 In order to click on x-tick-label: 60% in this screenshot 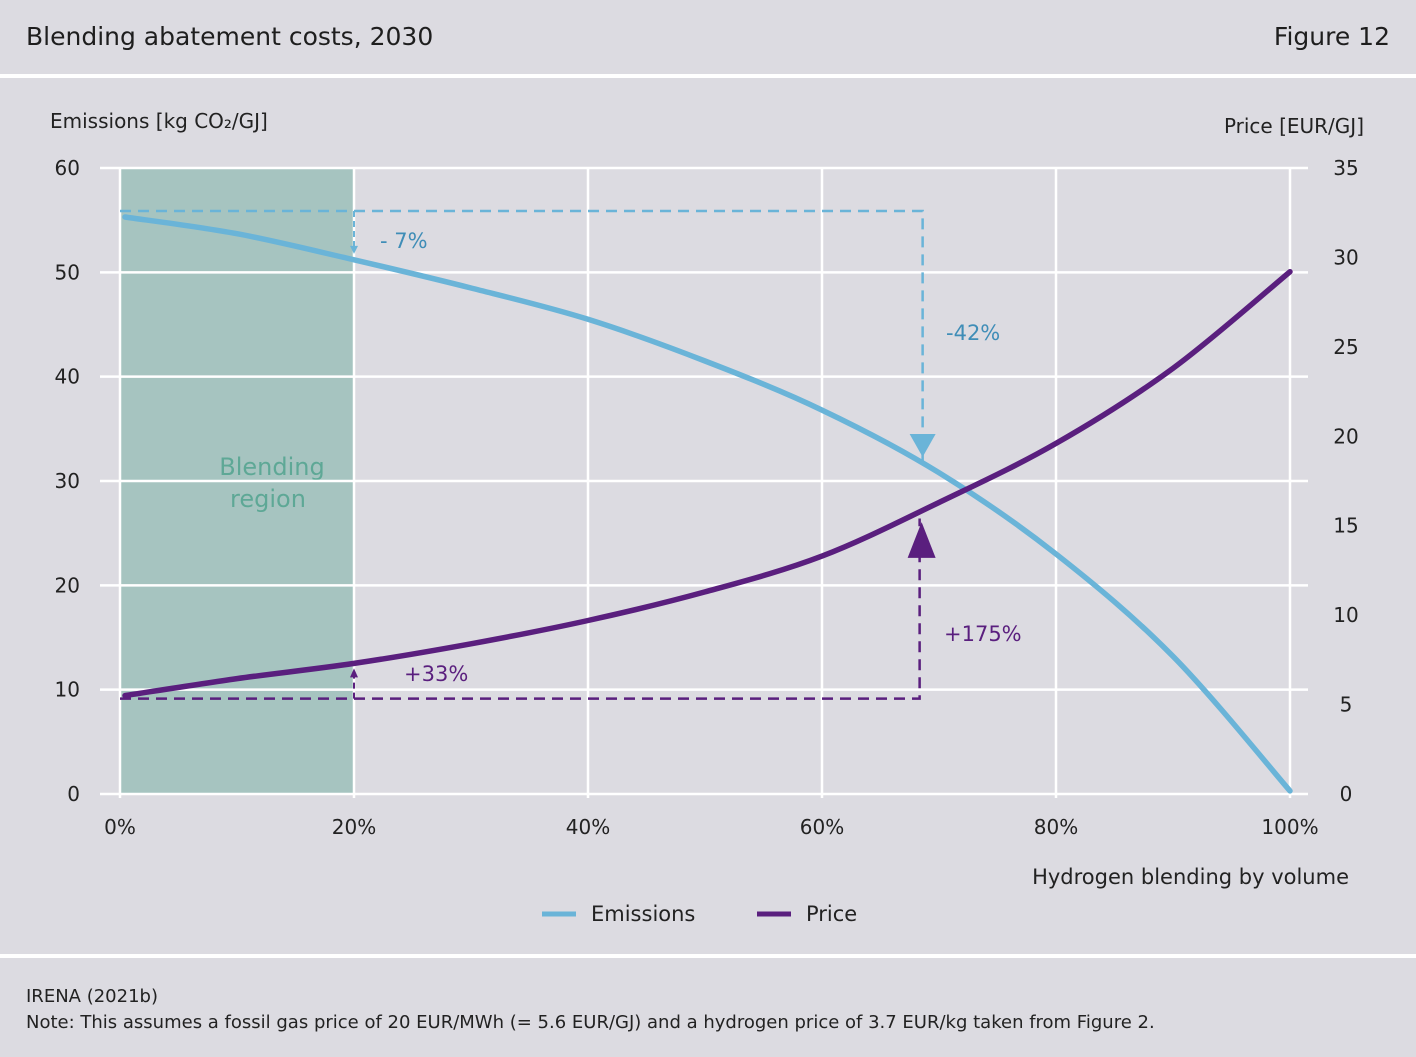, I will do `click(822, 827)`.